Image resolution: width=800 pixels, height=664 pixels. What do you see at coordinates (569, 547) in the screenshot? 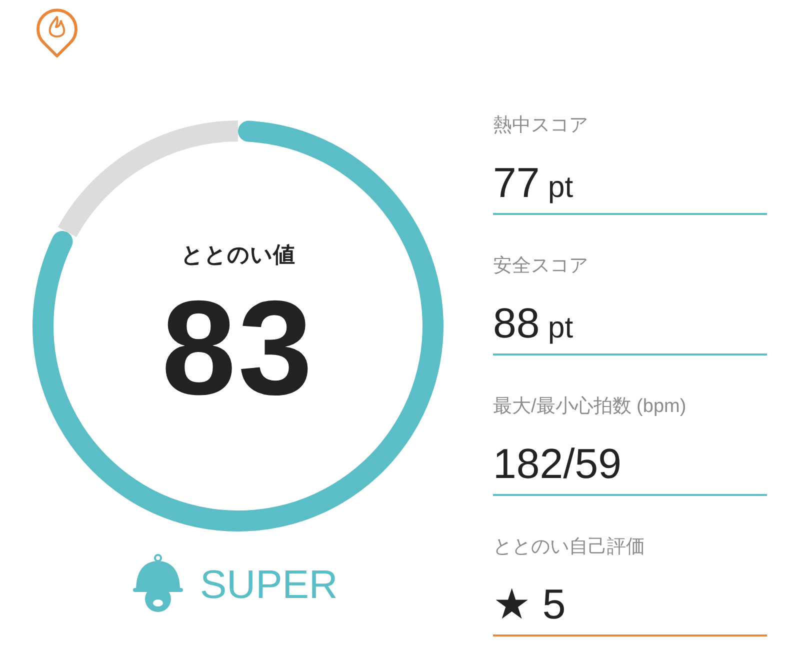
I see `category-label: ととのい自己評価` at bounding box center [569, 547].